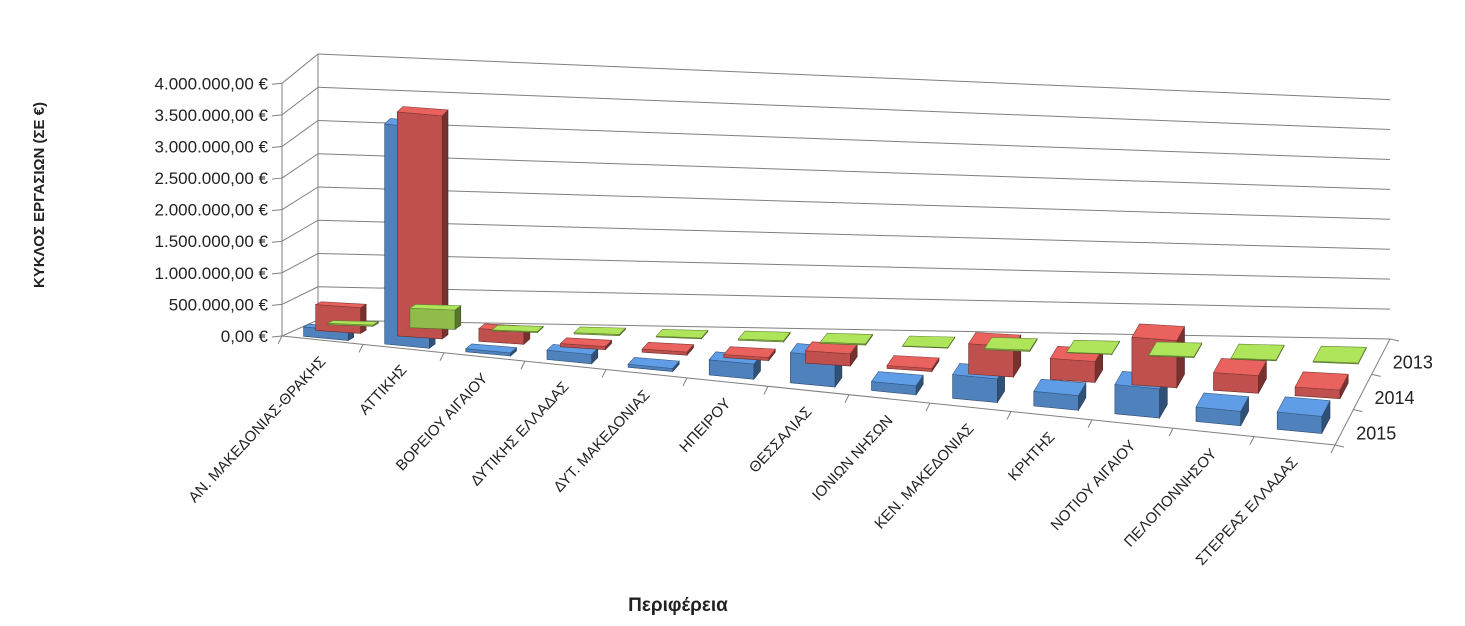 The width and height of the screenshot is (1465, 626). What do you see at coordinates (678, 605) in the screenshot?
I see `x-axis-title: Περιφέρεια` at bounding box center [678, 605].